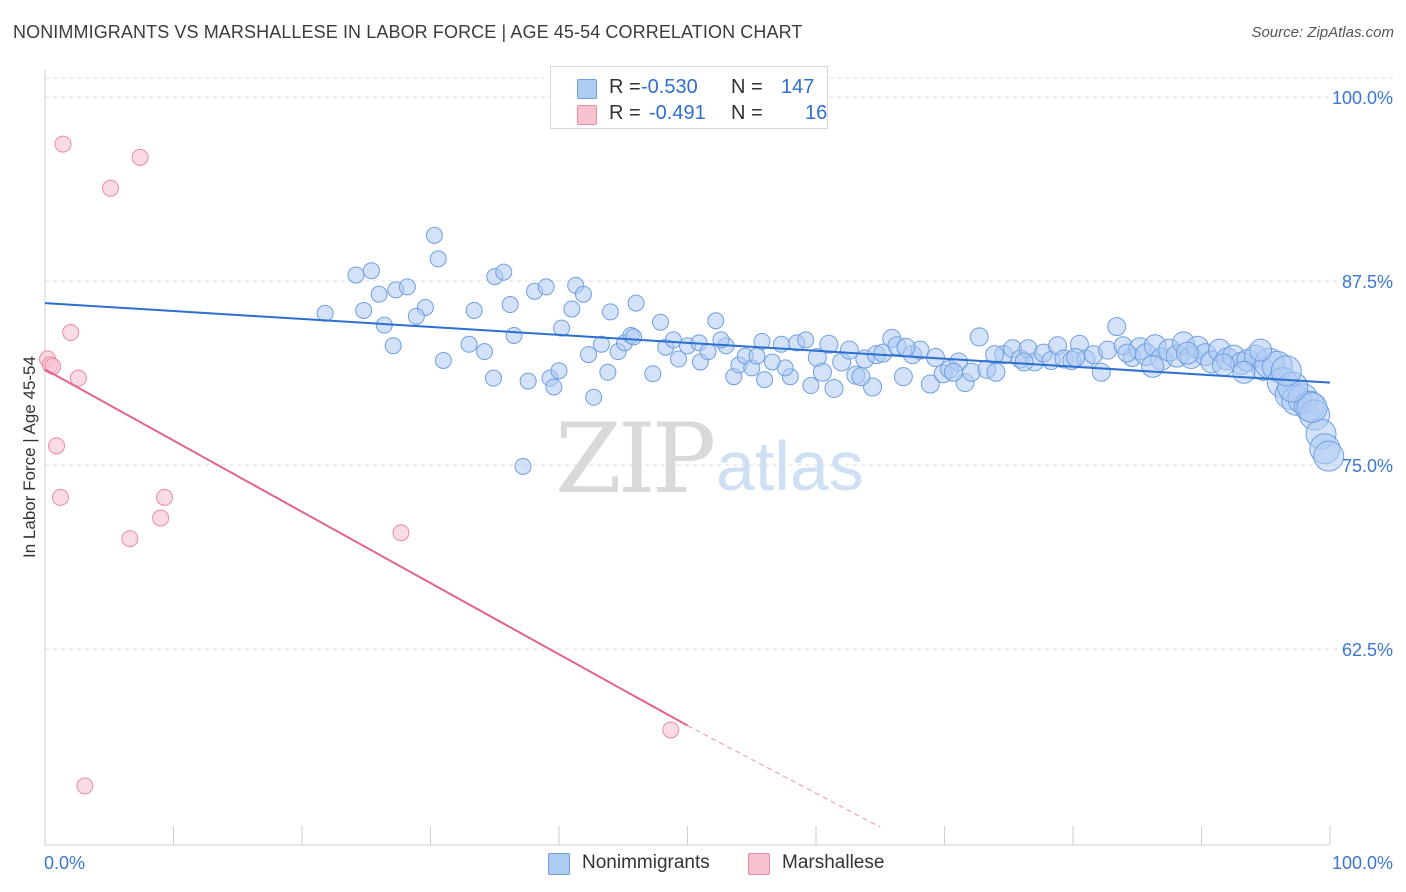 The height and width of the screenshot is (892, 1406). I want to click on legend-swatch-pink, so click(587, 115).